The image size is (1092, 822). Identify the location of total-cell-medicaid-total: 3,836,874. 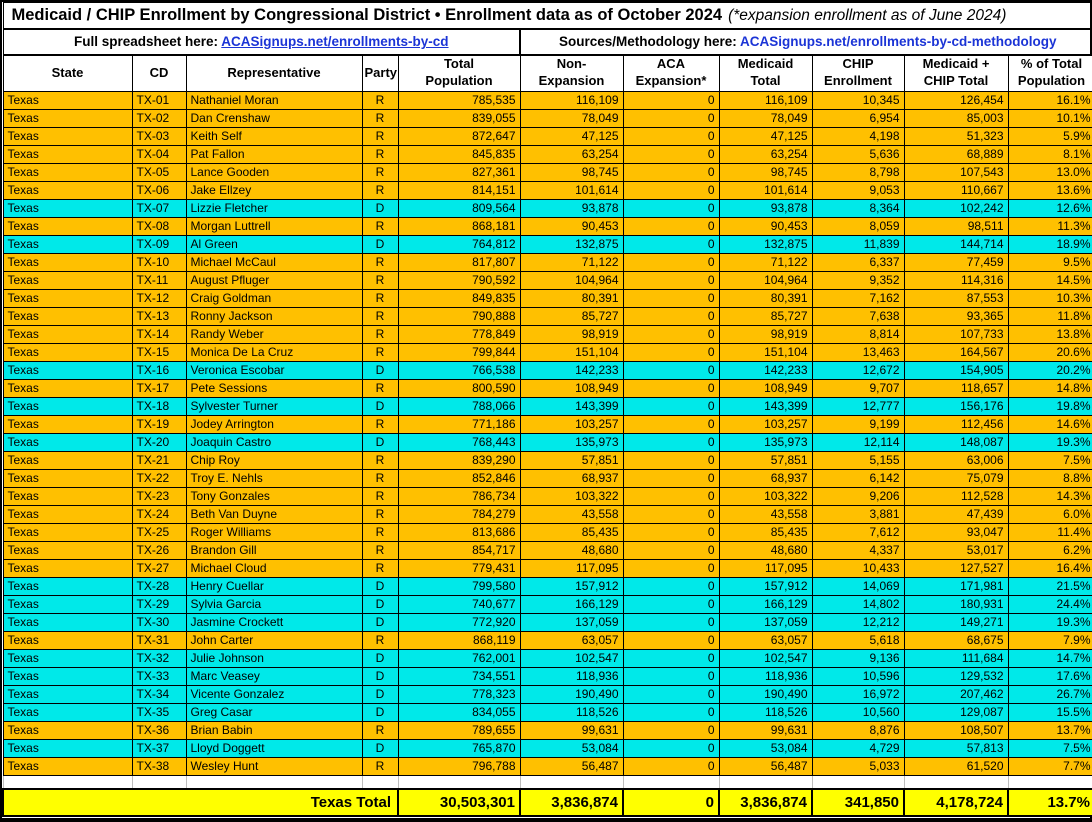
(765, 802).